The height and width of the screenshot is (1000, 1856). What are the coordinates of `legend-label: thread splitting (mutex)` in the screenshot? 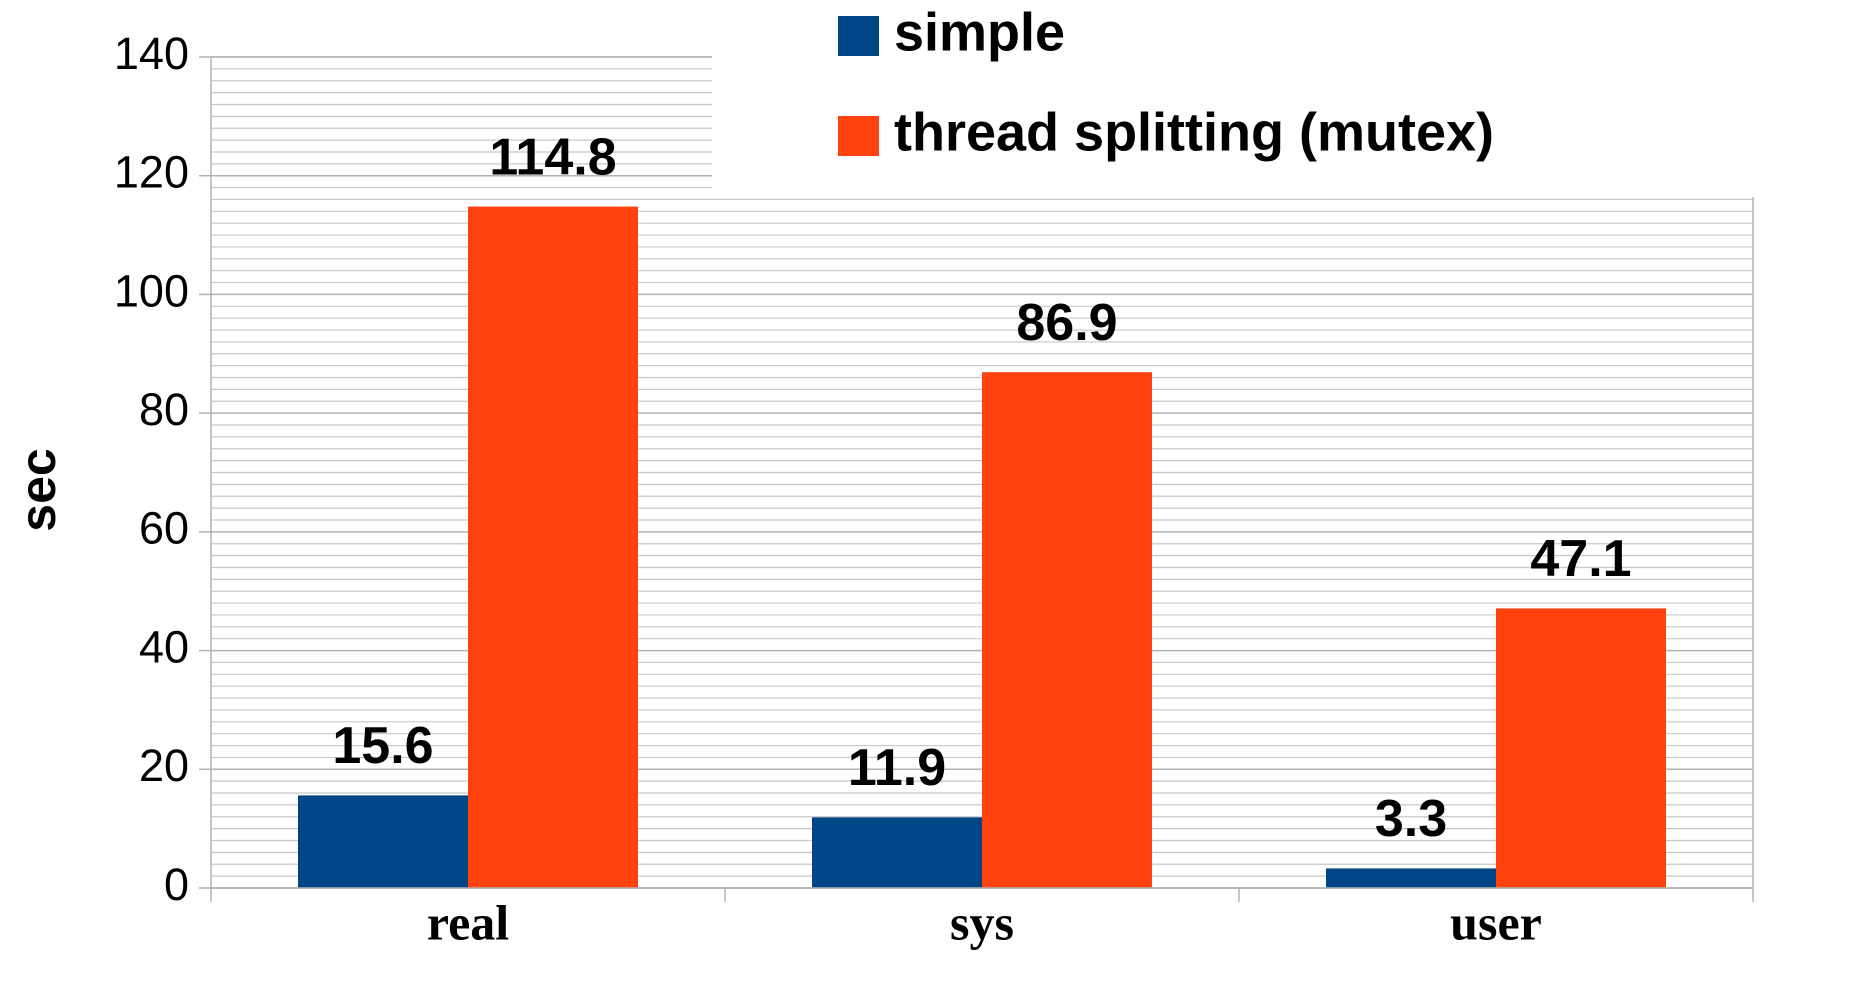 It's located at (1194, 132).